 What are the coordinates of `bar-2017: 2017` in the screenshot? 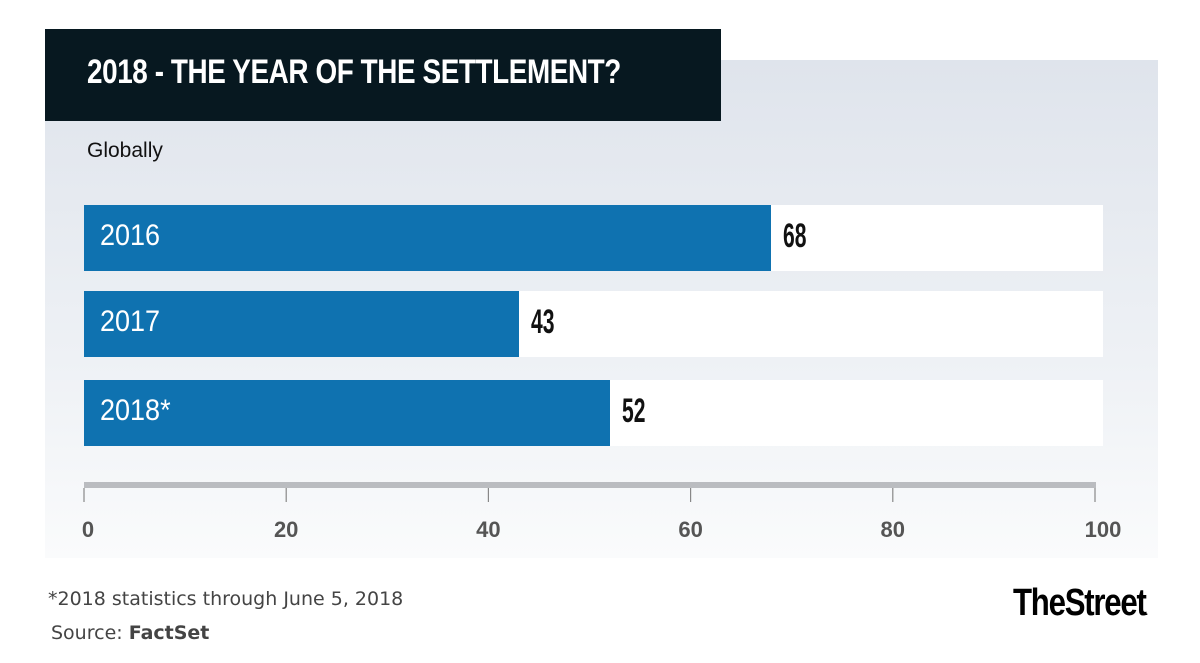 It's located at (301, 324).